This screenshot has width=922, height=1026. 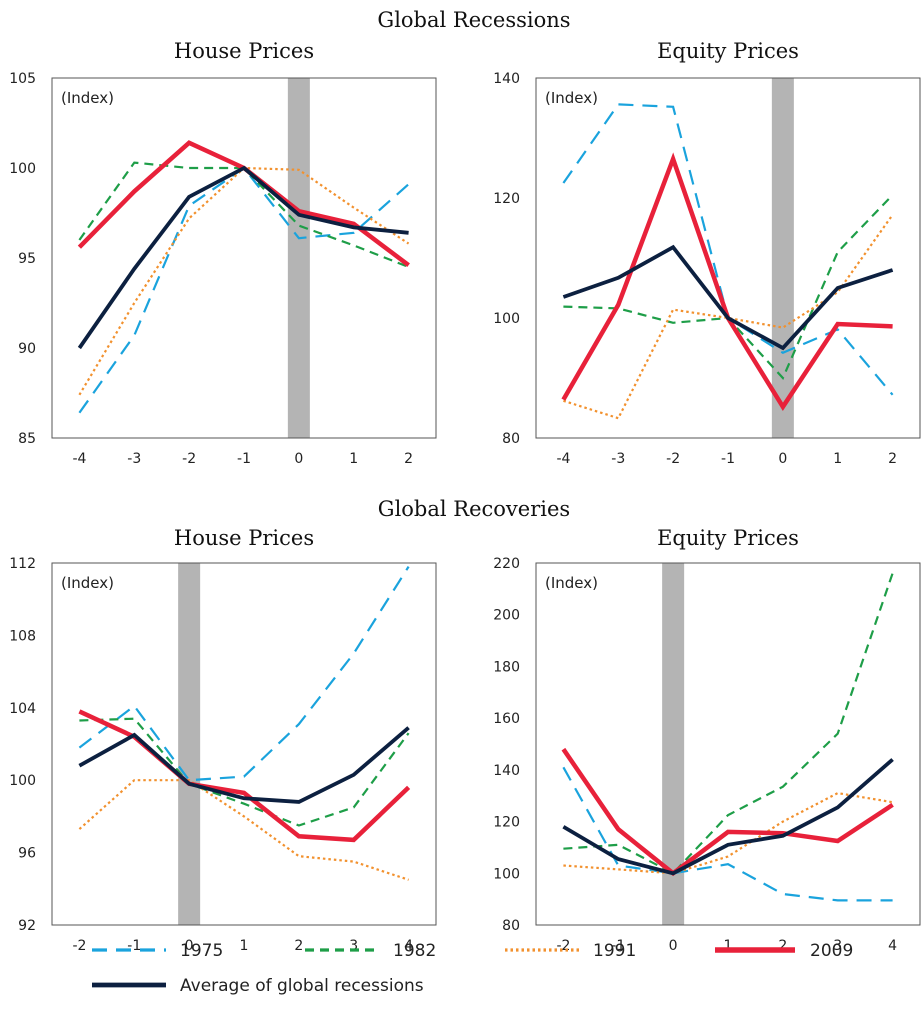 I want to click on legend-label-1991: 1991, so click(x=614, y=951).